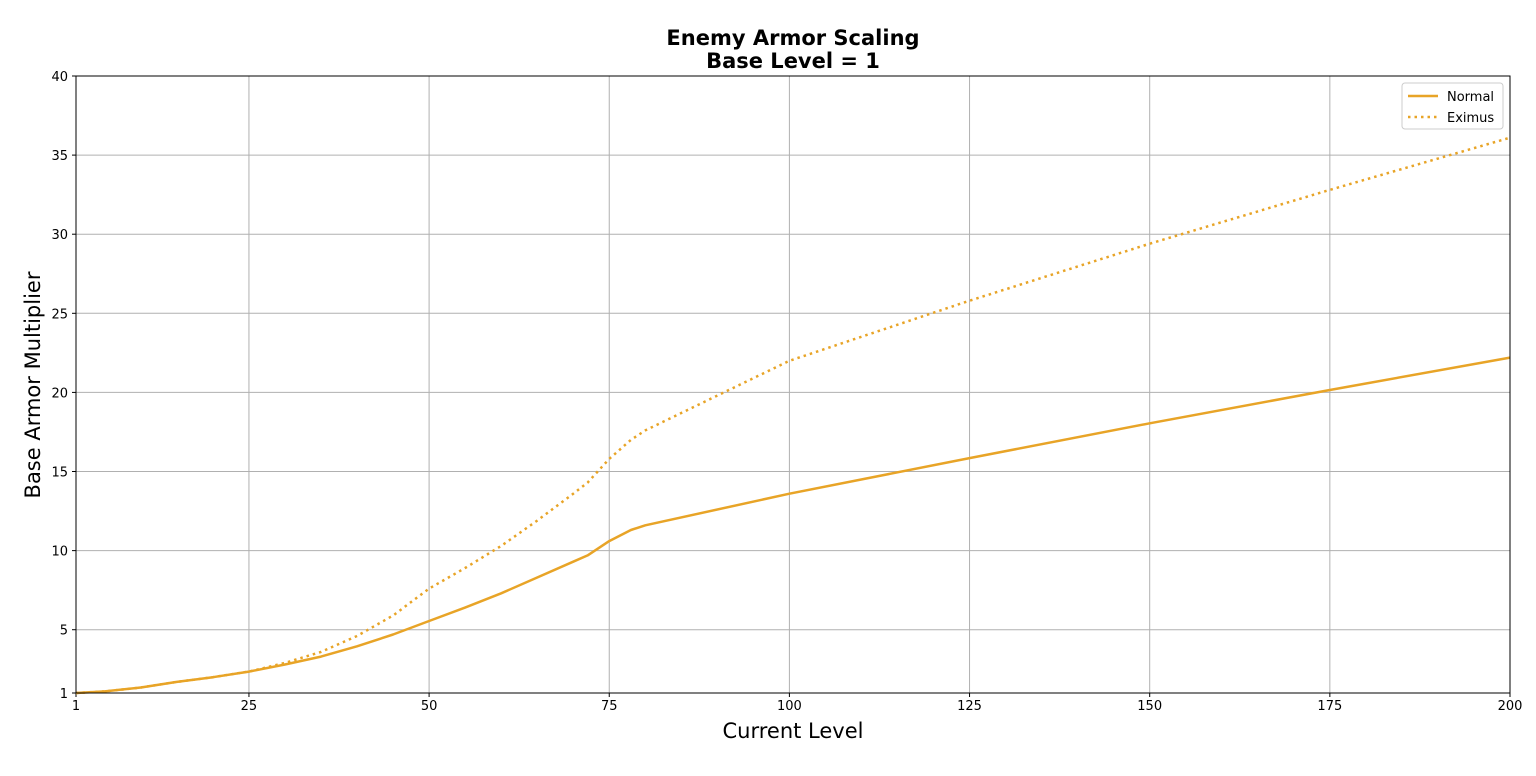 This screenshot has height=776, width=1536. Describe the element at coordinates (59, 473) in the screenshot. I see `y-tick-label: 15` at that location.